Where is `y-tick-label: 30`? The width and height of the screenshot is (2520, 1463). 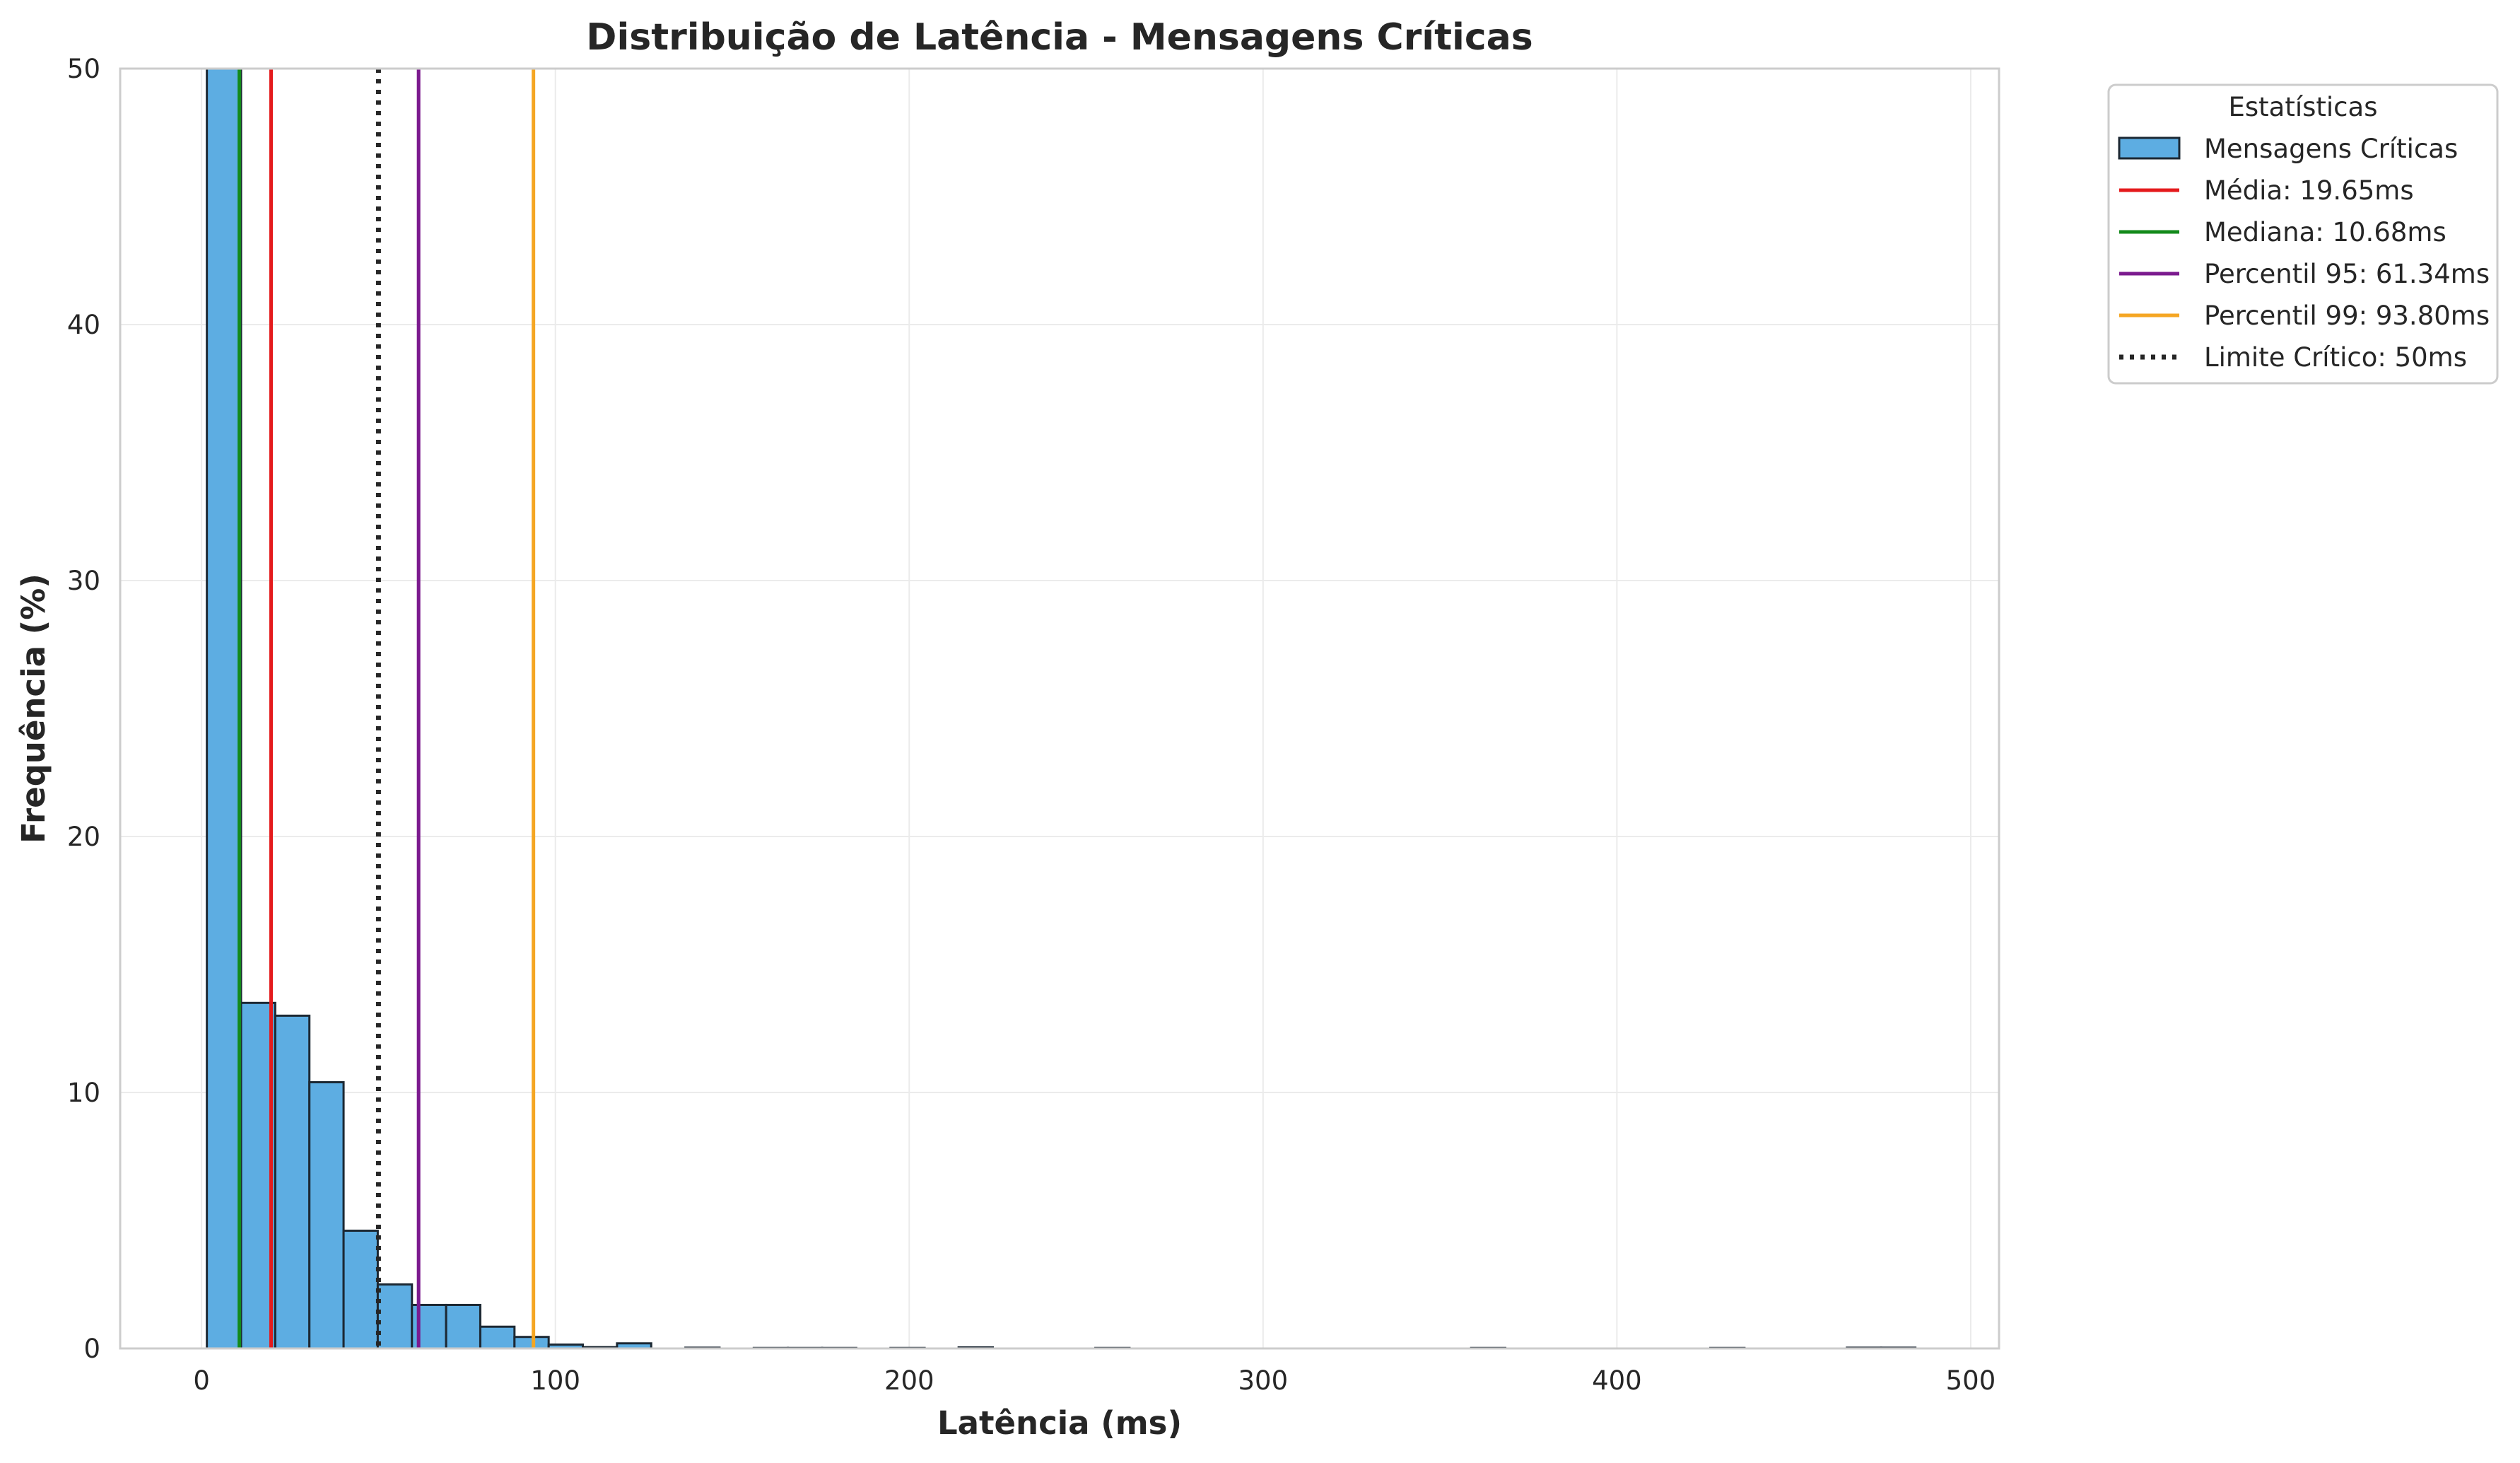 y-tick-label: 30 is located at coordinates (83, 581).